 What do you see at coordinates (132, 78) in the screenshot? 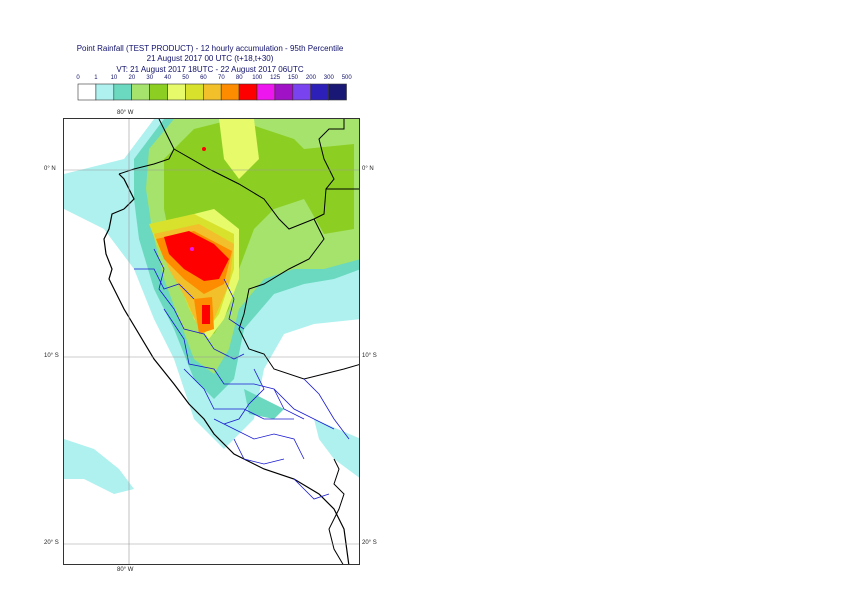
I see `legend-threshold-label: 20` at bounding box center [132, 78].